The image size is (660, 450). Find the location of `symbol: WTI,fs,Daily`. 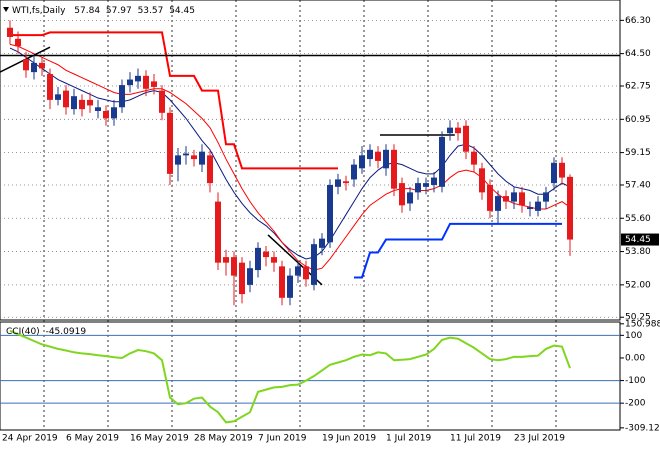

symbol: WTI,fs,Daily is located at coordinates (39, 11).